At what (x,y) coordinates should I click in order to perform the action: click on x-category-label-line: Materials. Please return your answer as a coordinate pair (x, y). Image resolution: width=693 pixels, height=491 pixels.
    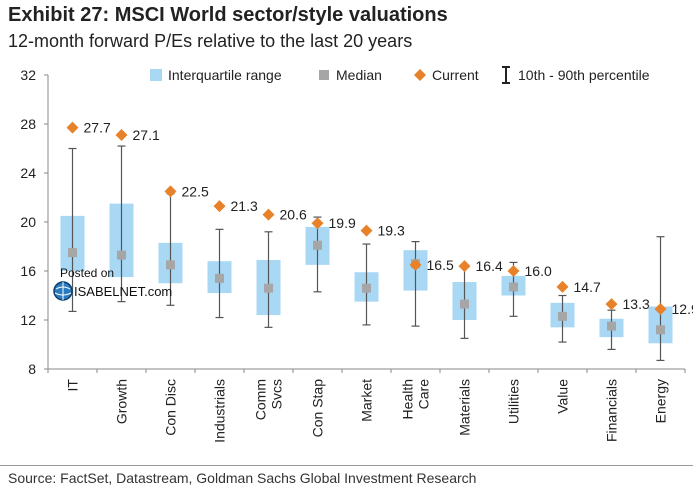
    Looking at the image, I should click on (465, 407).